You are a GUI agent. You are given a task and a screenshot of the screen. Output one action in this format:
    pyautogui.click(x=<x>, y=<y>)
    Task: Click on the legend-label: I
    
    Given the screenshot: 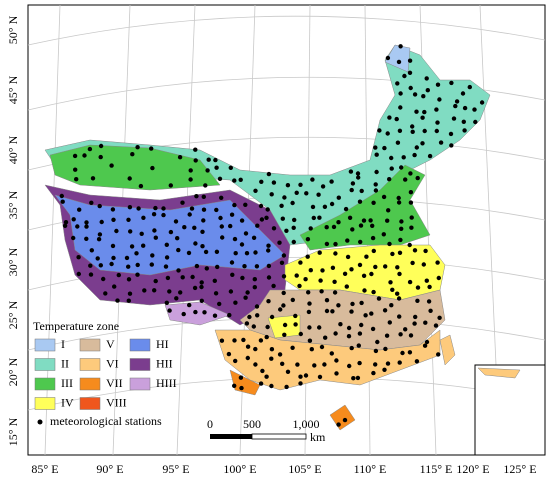 What is the action you would take?
    pyautogui.click(x=63, y=344)
    